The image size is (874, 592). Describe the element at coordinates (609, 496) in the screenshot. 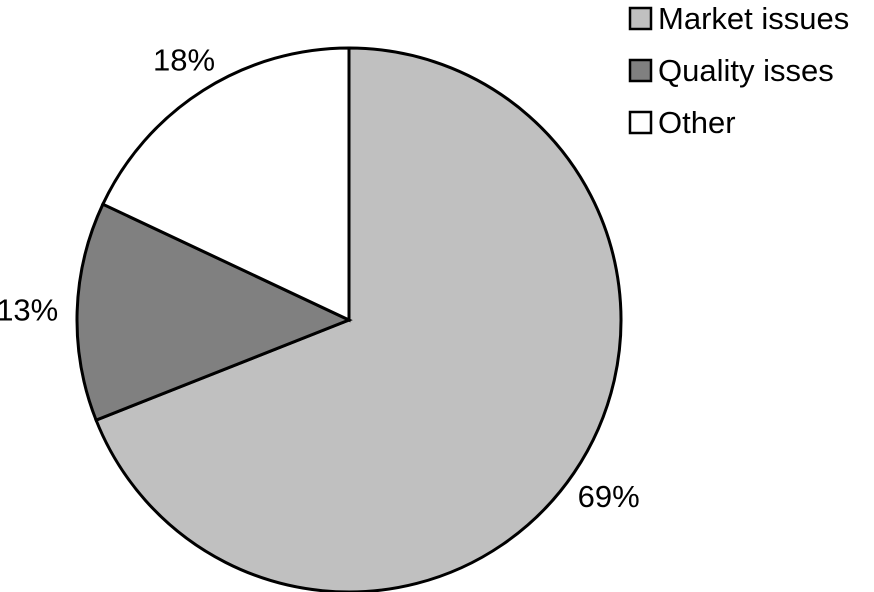

I see `data-label-market-issues: 69%` at that location.